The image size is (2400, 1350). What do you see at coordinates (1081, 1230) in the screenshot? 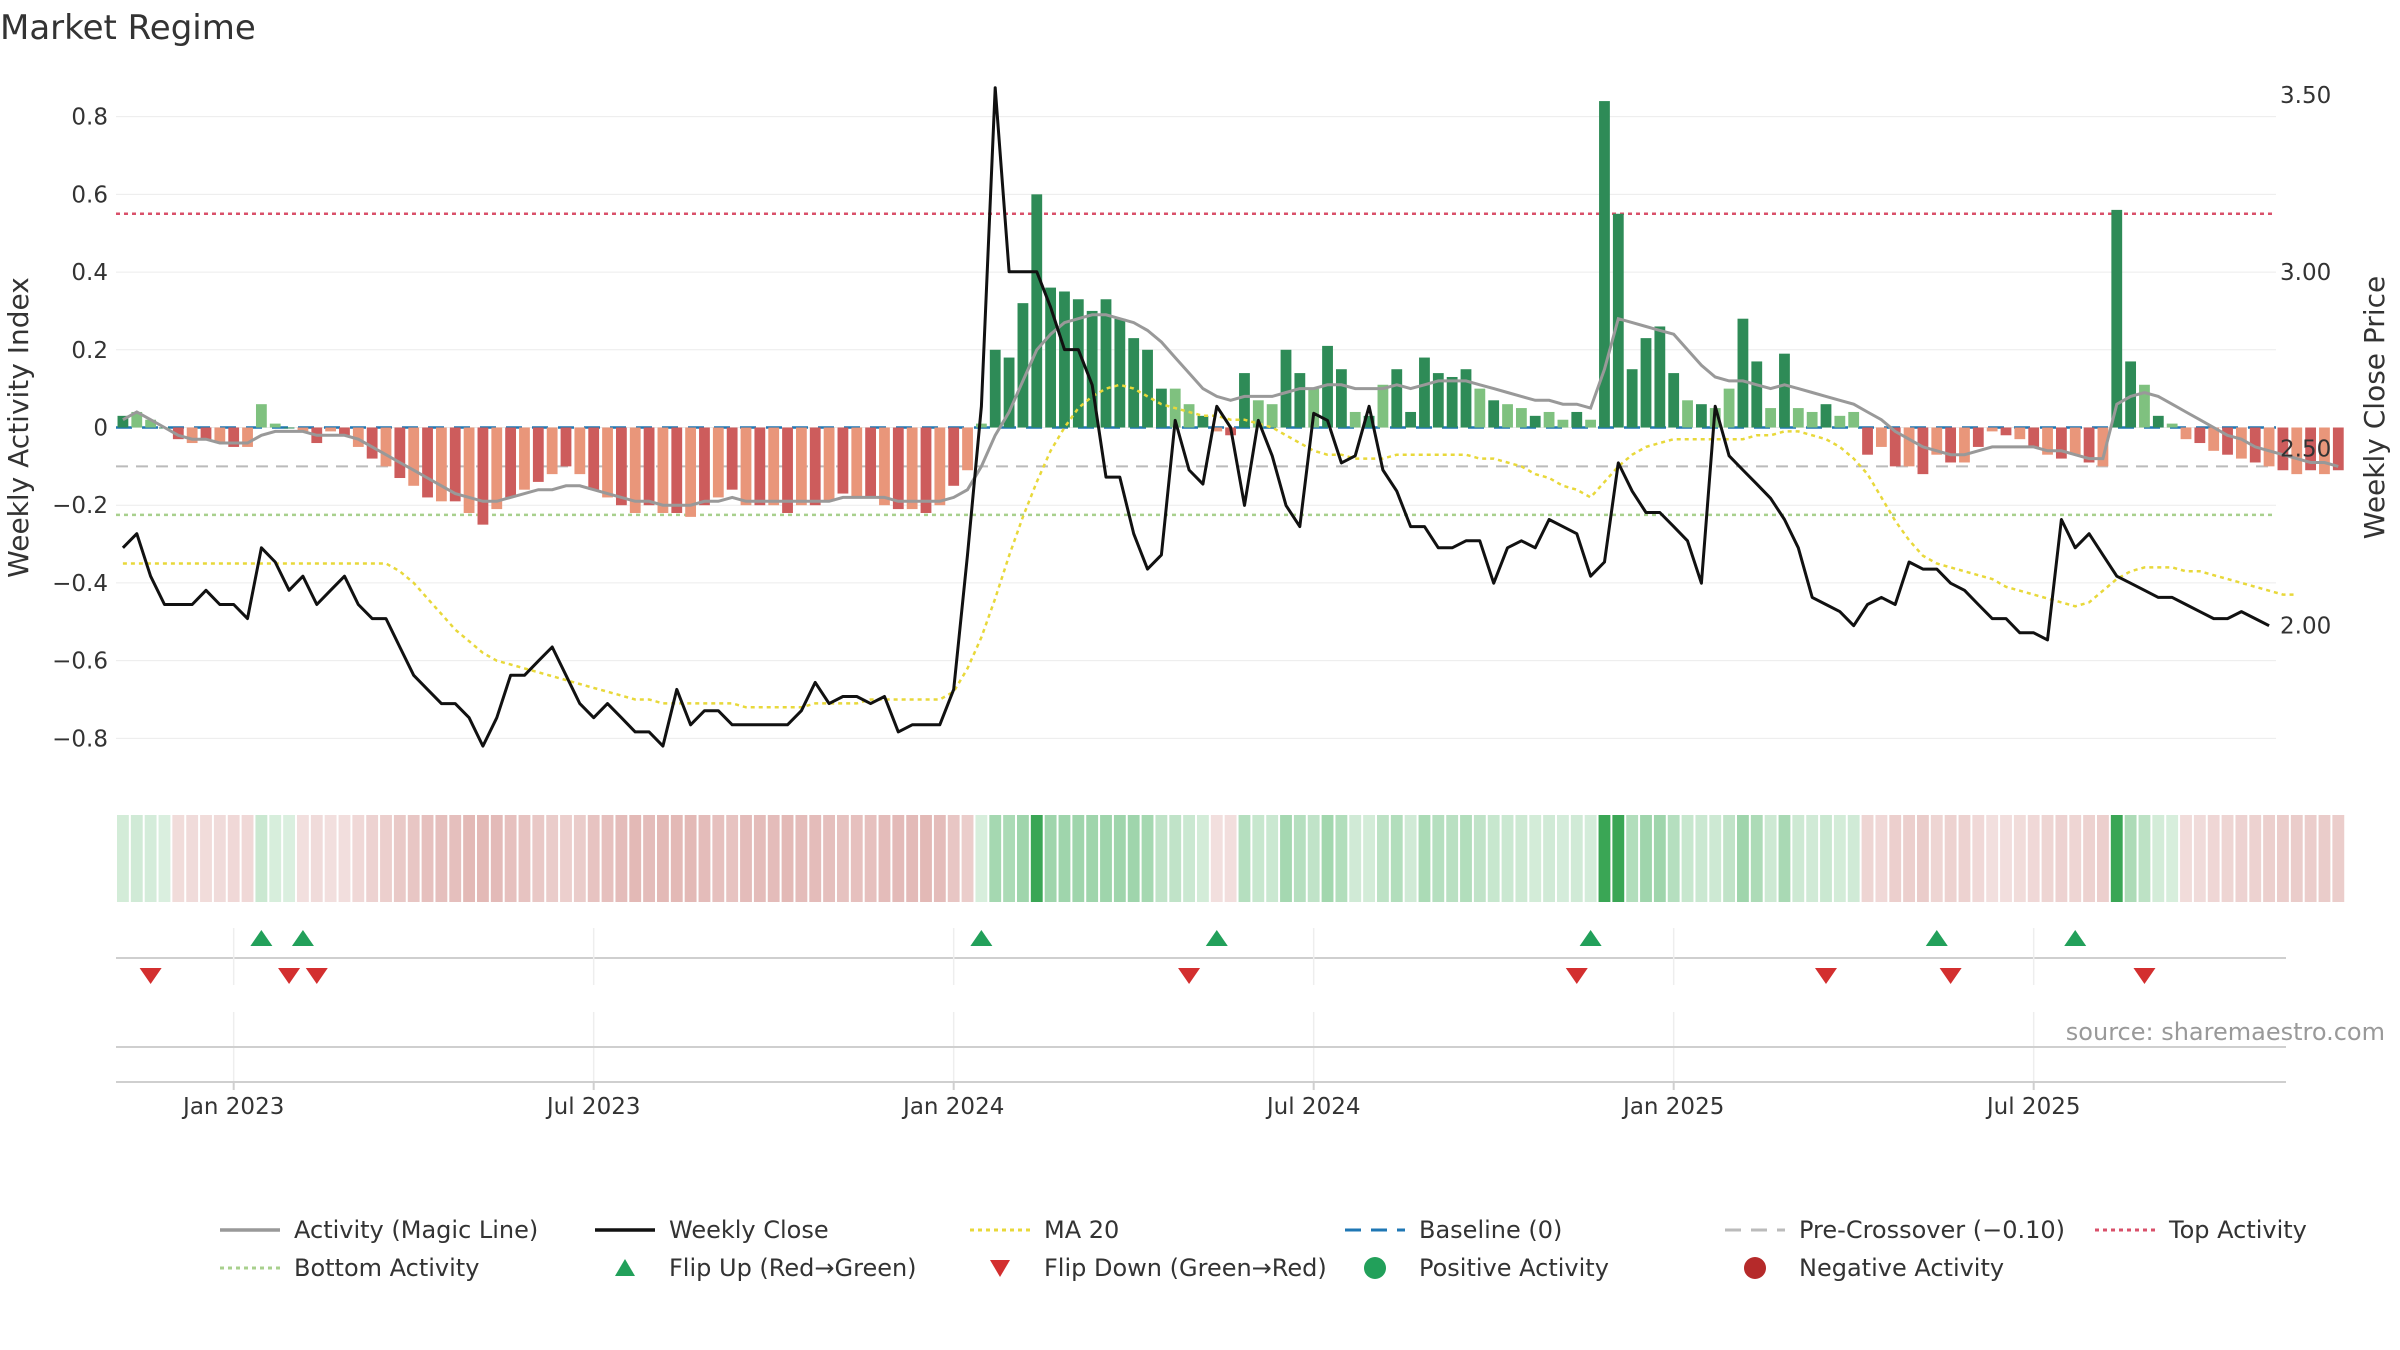
I see `legend-label: MA 20` at bounding box center [1081, 1230].